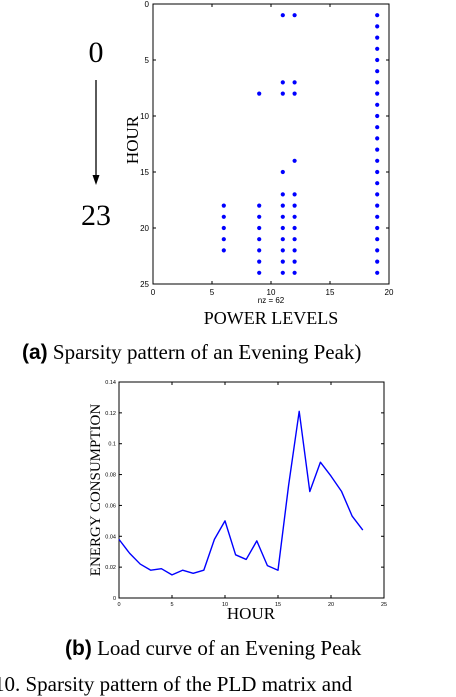 This screenshot has width=456, height=697. Describe the element at coordinates (207, 352) in the screenshot. I see `caption-a-text: Sparsity pattern of an Evening Peak)` at that location.